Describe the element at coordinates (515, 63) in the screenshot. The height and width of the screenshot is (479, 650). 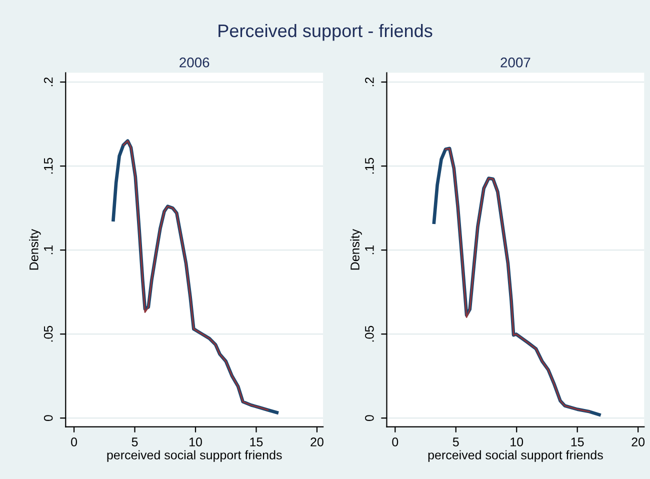
I see `chart-subtitle: 2007` at that location.